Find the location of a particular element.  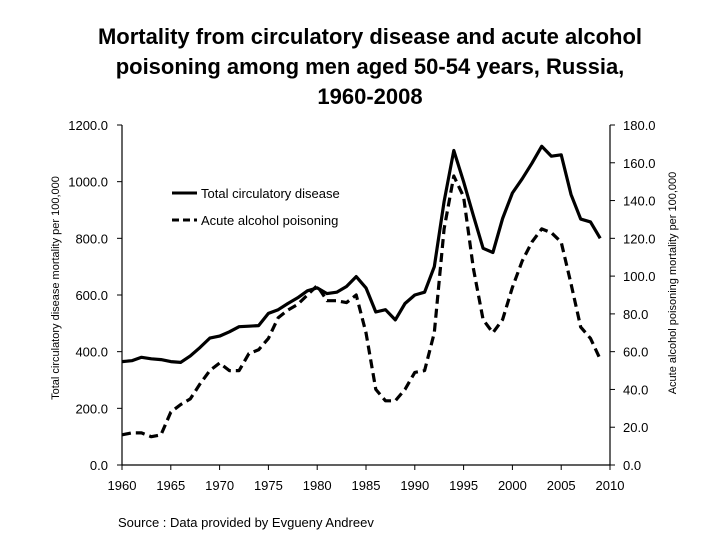

x-tick-label: 1980 is located at coordinates (317, 485).